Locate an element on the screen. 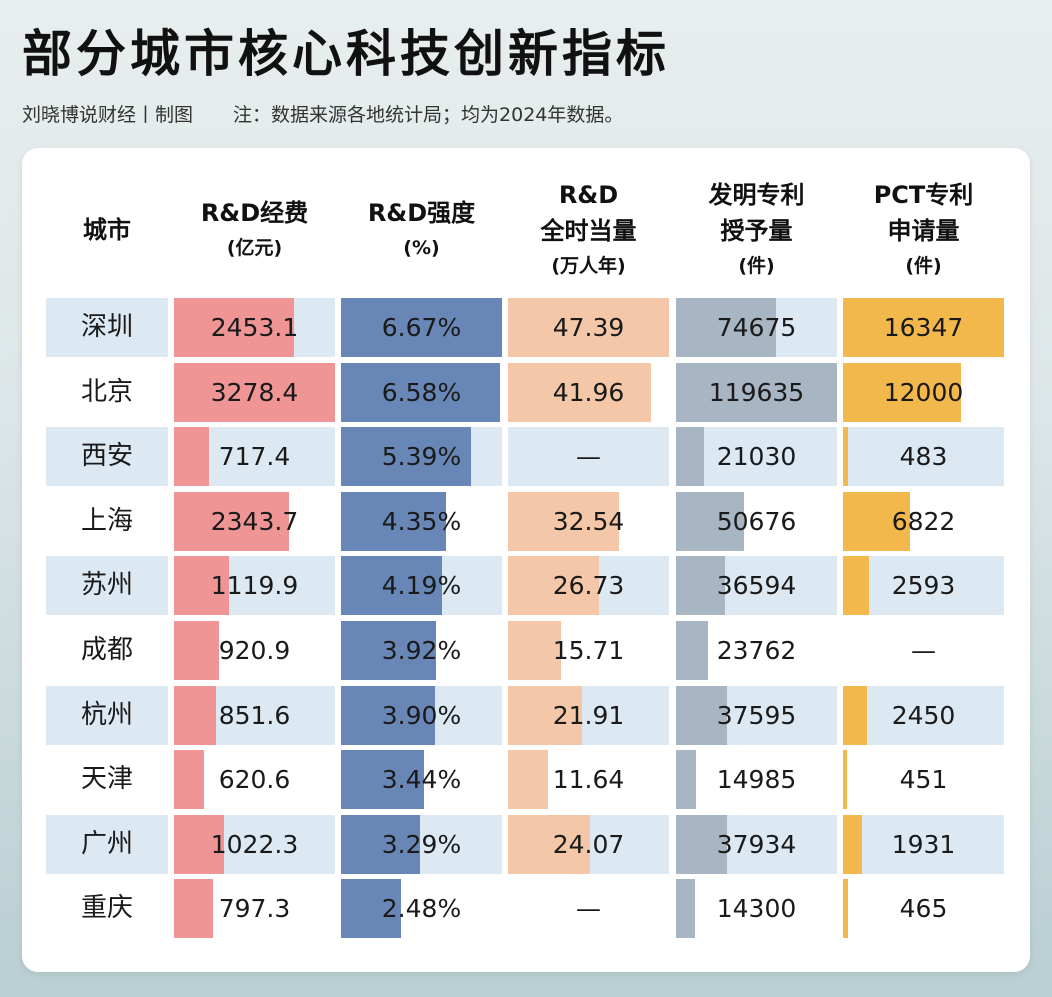  cell-value: 12000 is located at coordinates (923, 392).